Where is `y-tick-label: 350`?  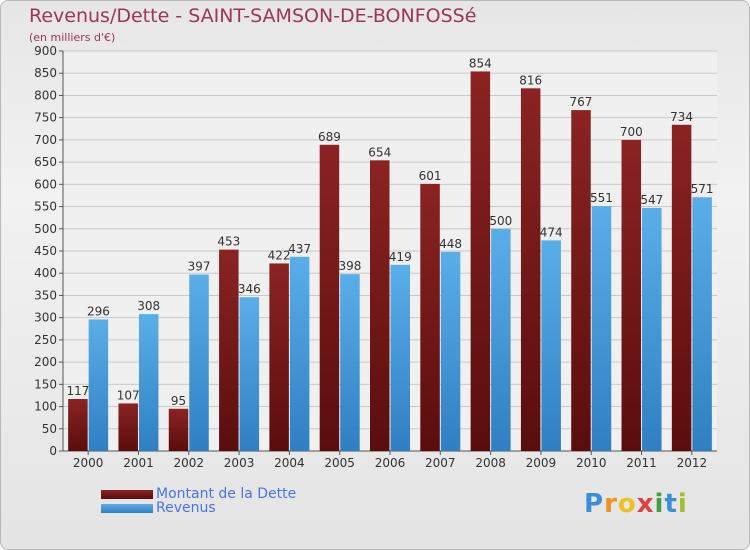 y-tick-label: 350 is located at coordinates (45, 295).